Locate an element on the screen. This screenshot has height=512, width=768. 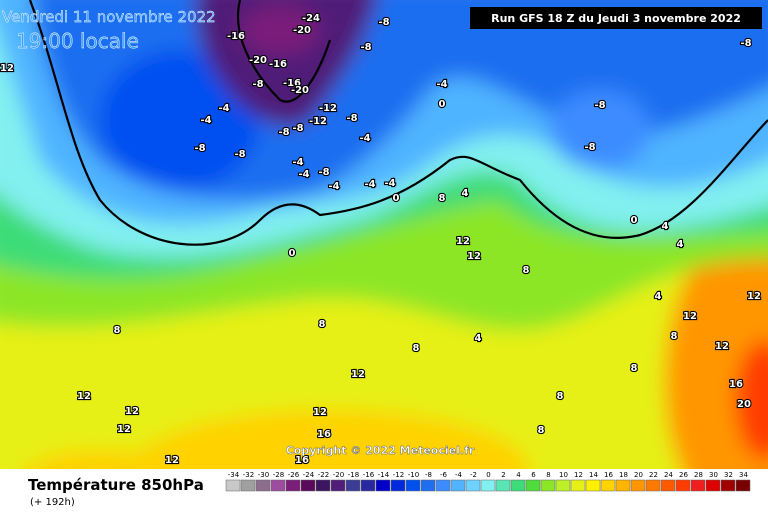
footer-title: Température 850hPa is located at coordinates (116, 485).